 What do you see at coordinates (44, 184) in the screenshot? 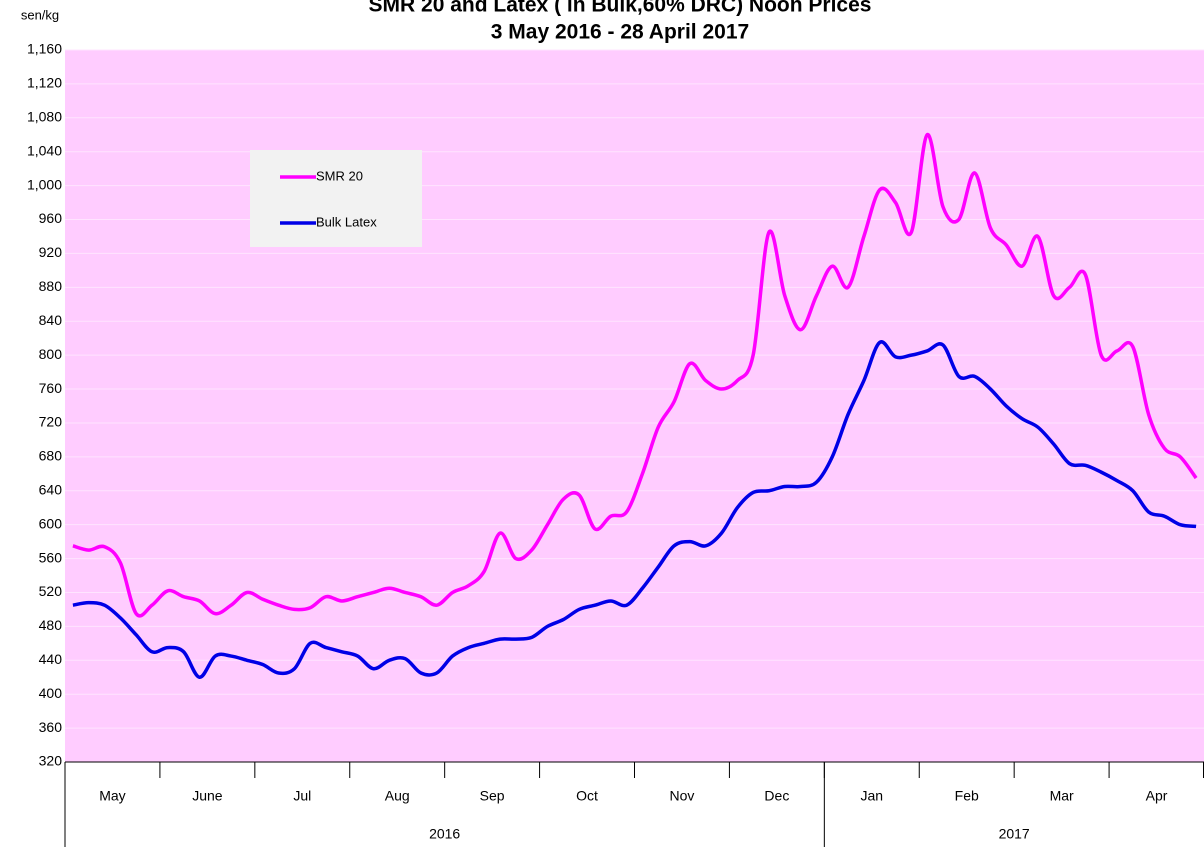
I see `y-tick-label: 1,000` at bounding box center [44, 184].